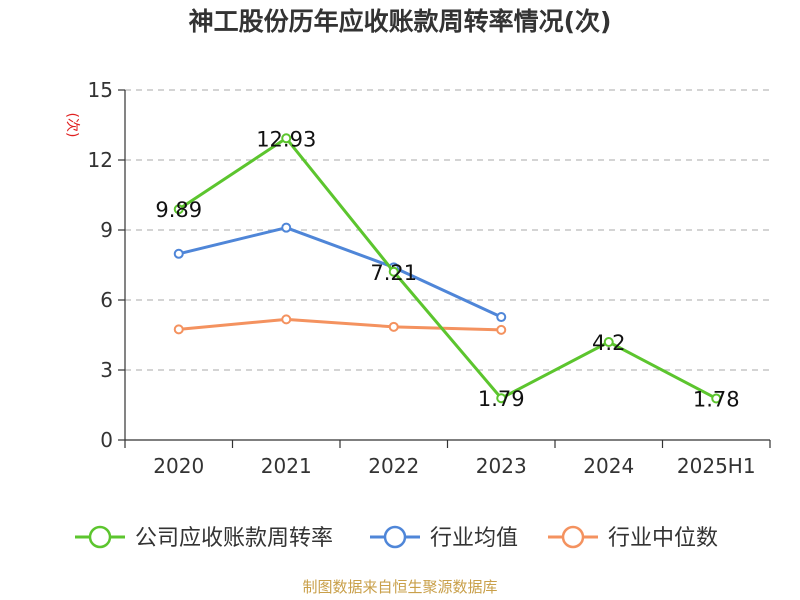  I want to click on x-tick-label: 2023, so click(501, 466).